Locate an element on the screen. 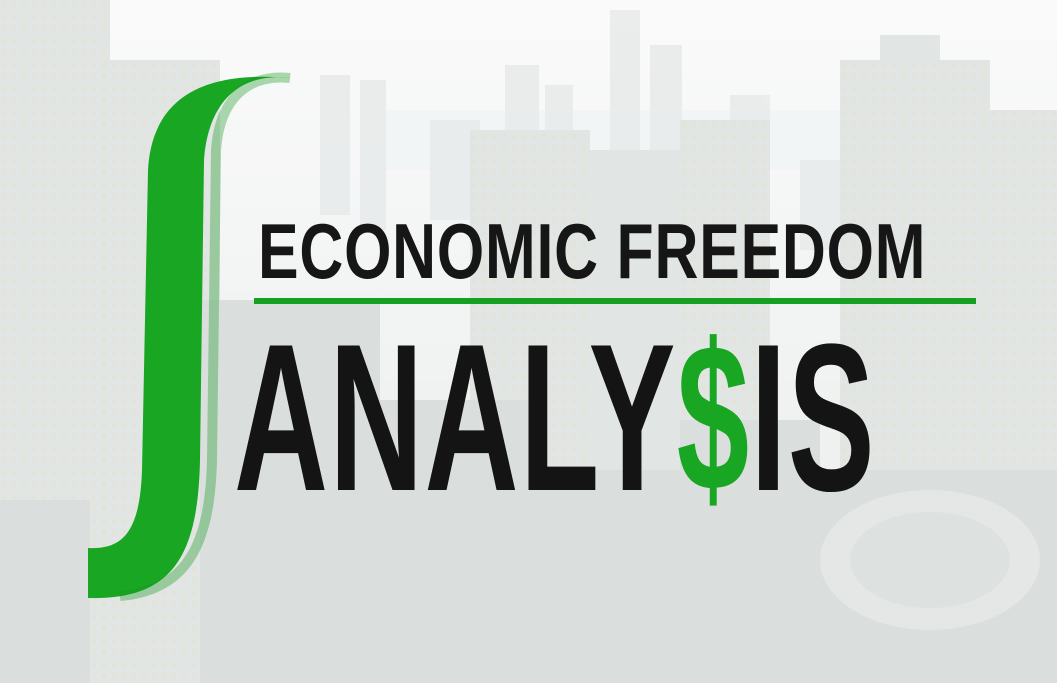  headline-analysis-part2: IS is located at coordinates (813, 417).